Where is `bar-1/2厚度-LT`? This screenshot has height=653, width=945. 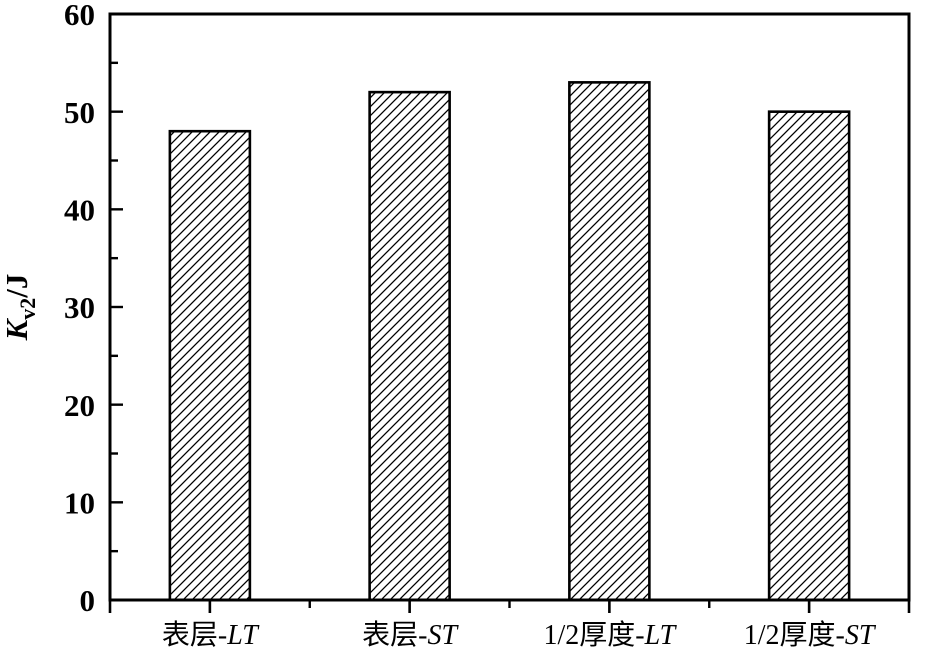 bar-1/2厚度-LT is located at coordinates (609, 341).